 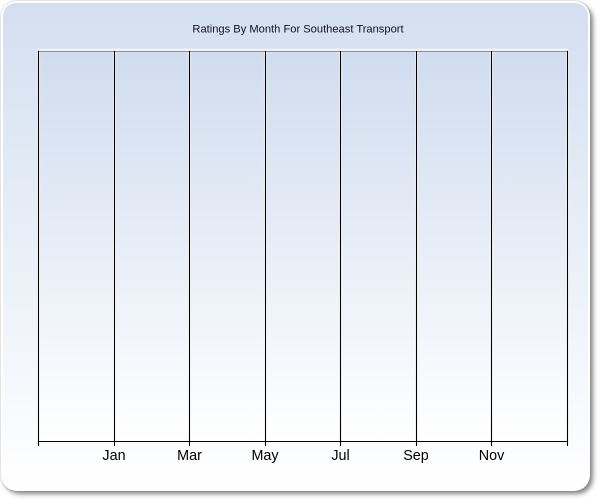 I want to click on svg-text:Ratings By Month For Southeast: Ratings By Month For Southeast Transport, so click(x=298, y=29).